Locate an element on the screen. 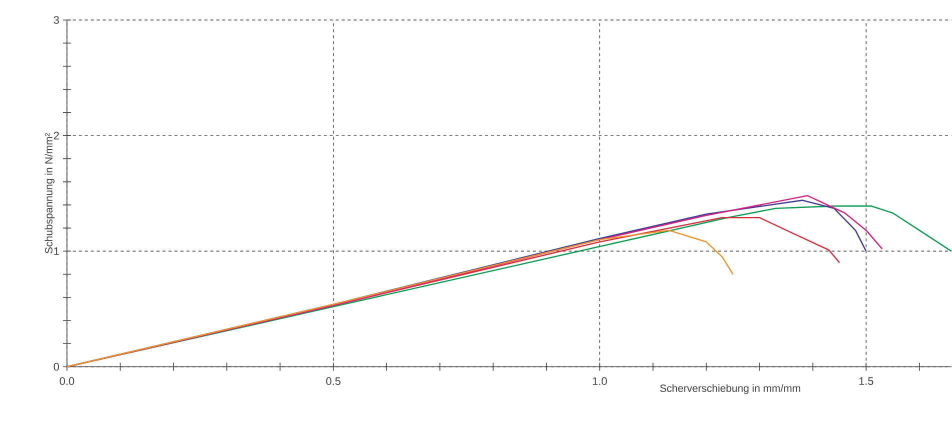  x-tick-label: 1.5 is located at coordinates (866, 381).